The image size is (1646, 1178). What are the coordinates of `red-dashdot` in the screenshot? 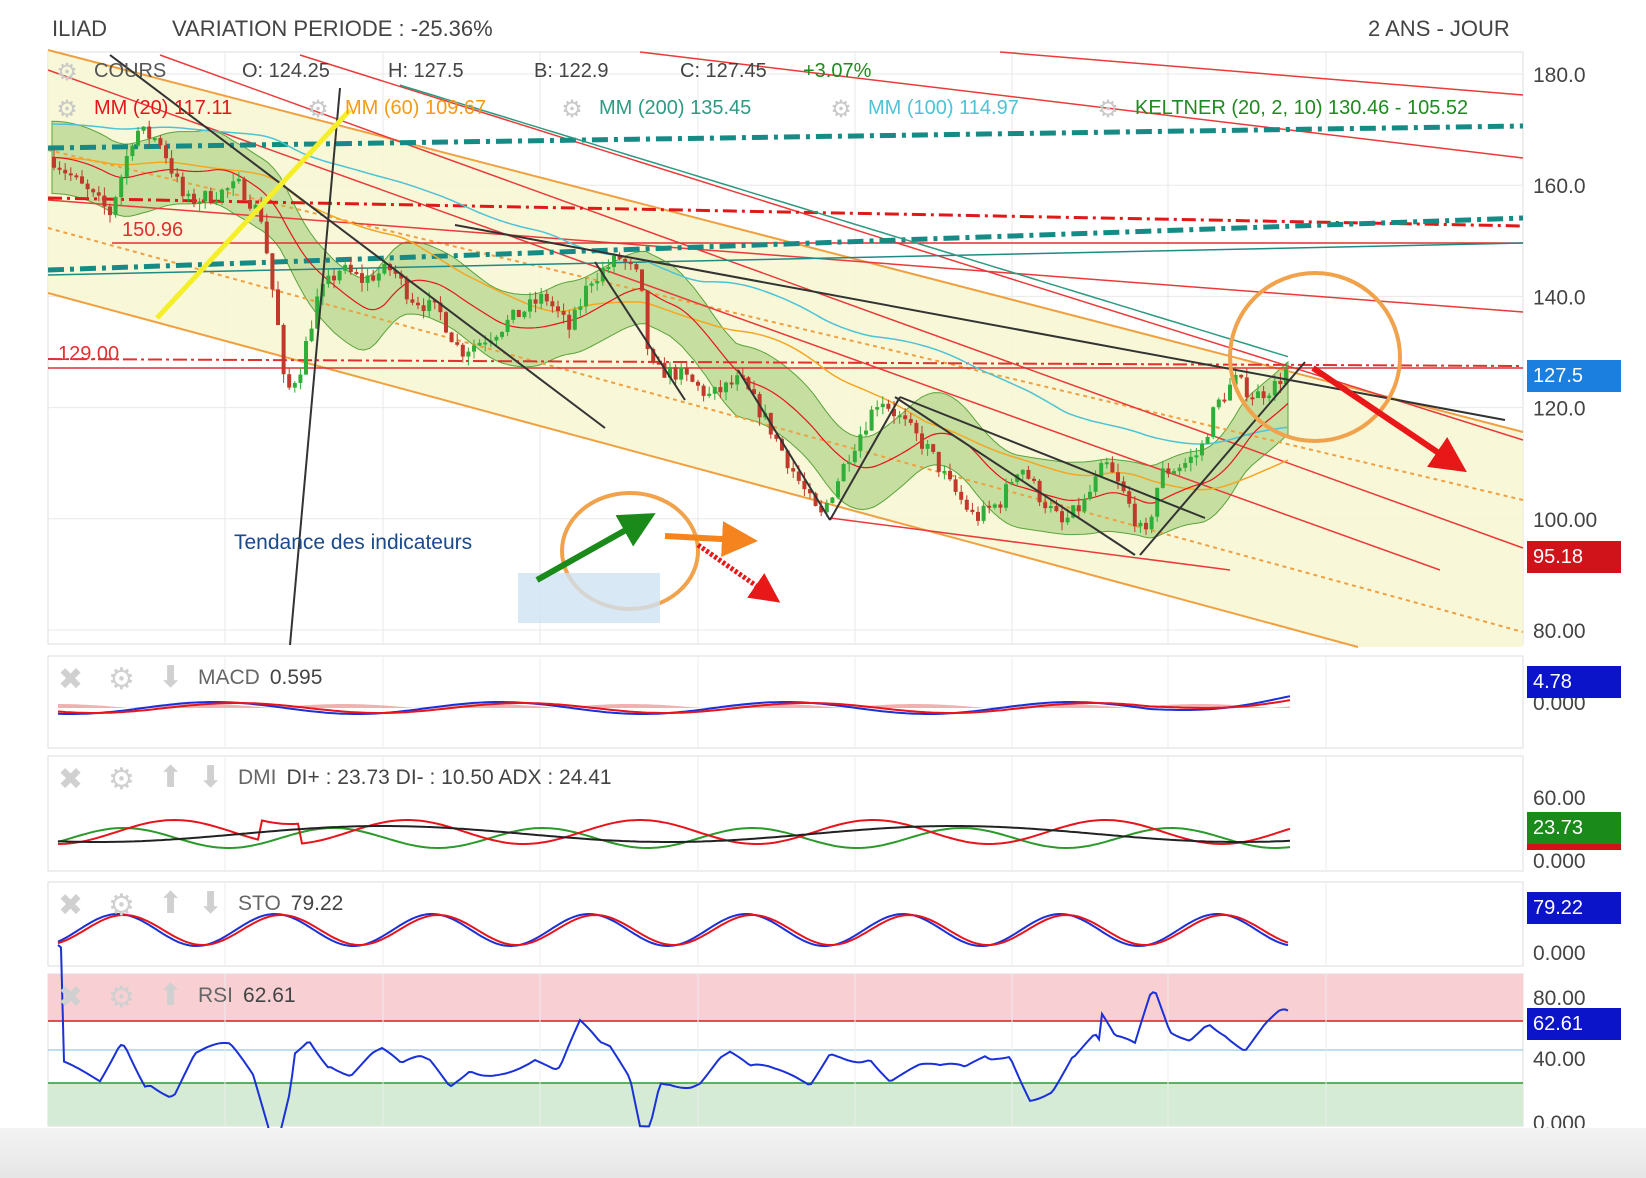 It's located at (785, 212).